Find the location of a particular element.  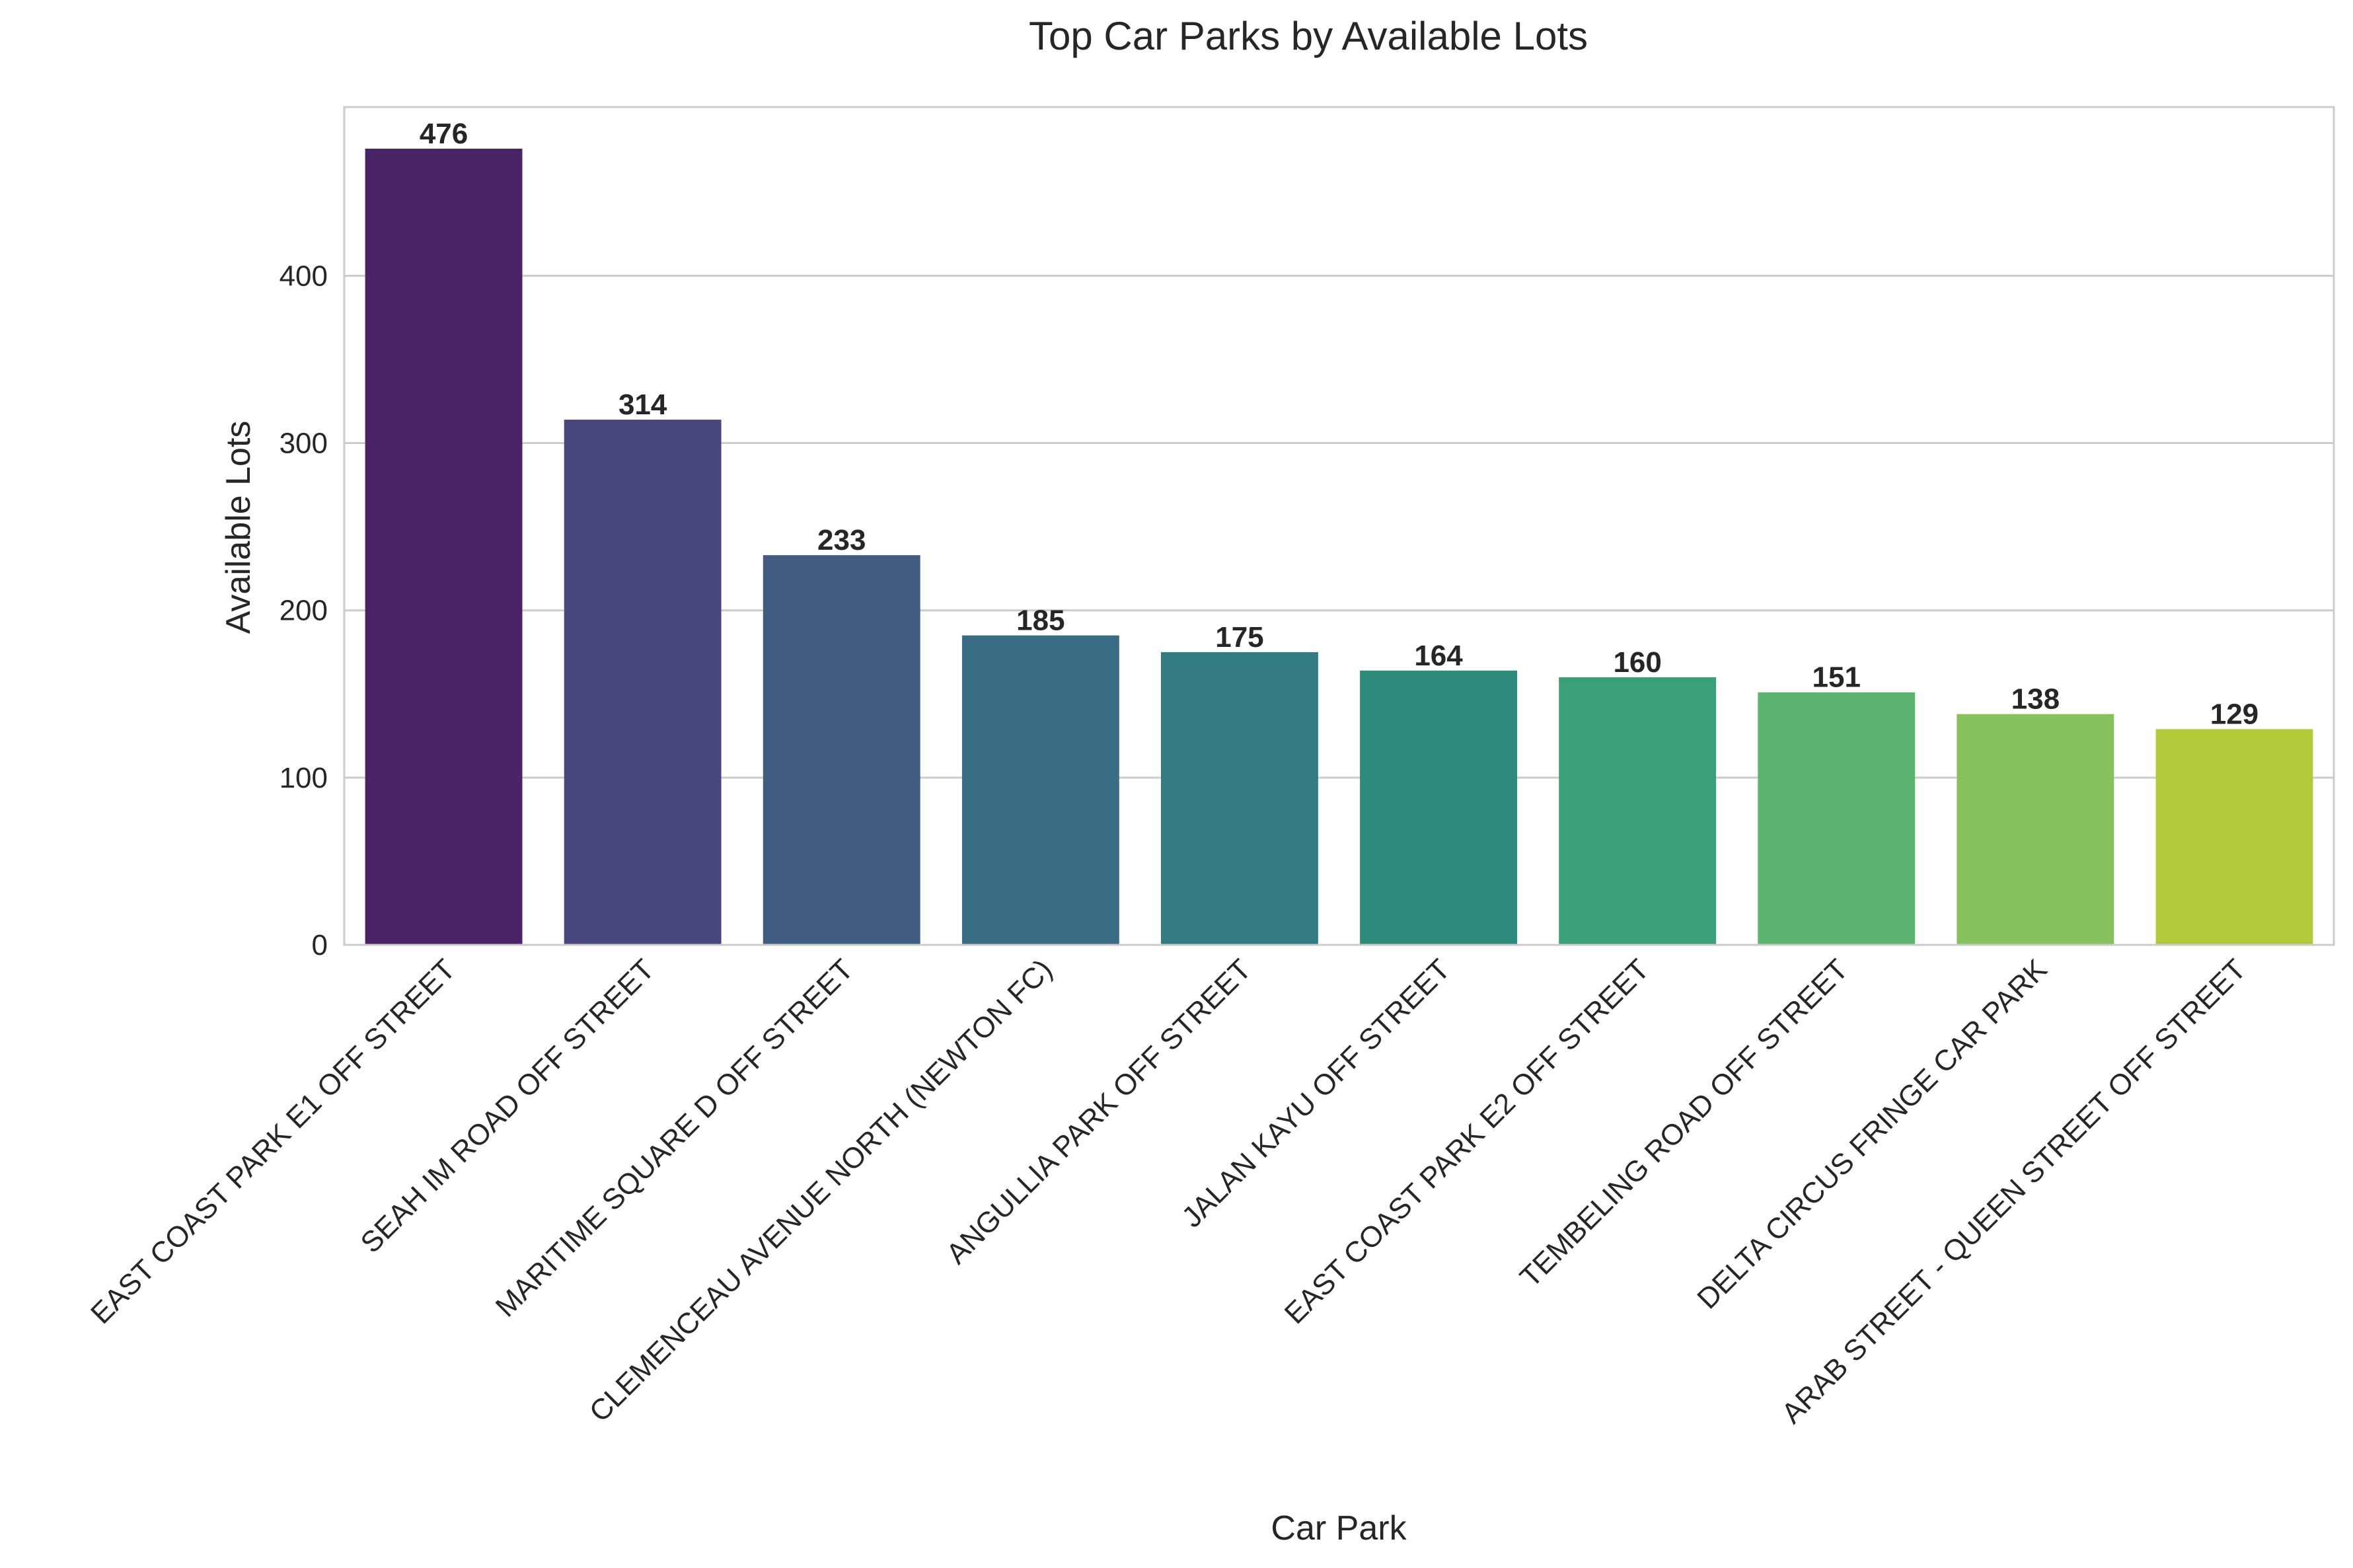

y-tick-label: 100 is located at coordinates (304, 778).